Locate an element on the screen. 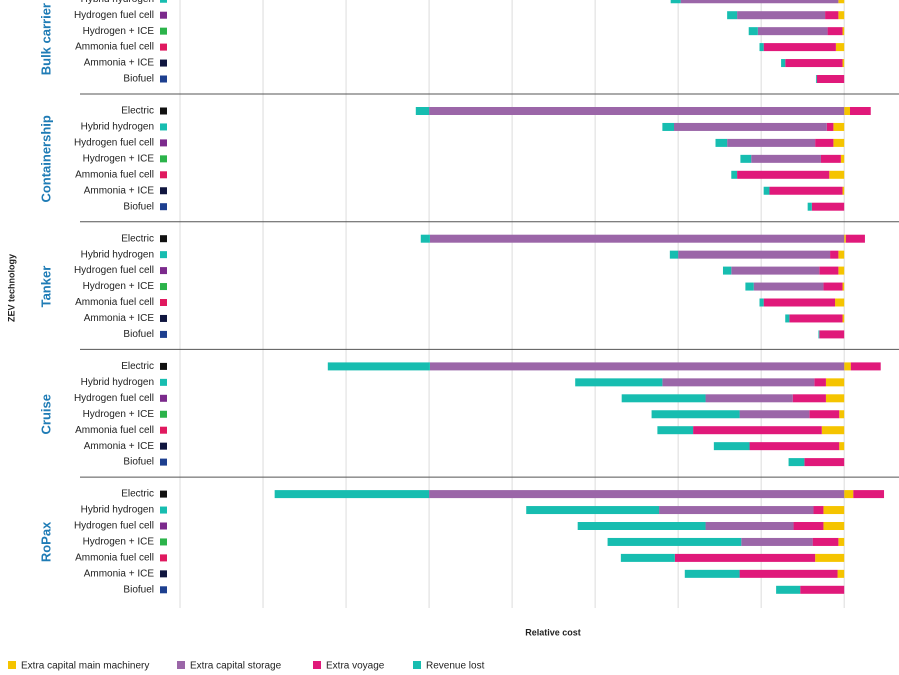 The image size is (899, 675). legend-label: Revenue lost is located at coordinates (455, 666).